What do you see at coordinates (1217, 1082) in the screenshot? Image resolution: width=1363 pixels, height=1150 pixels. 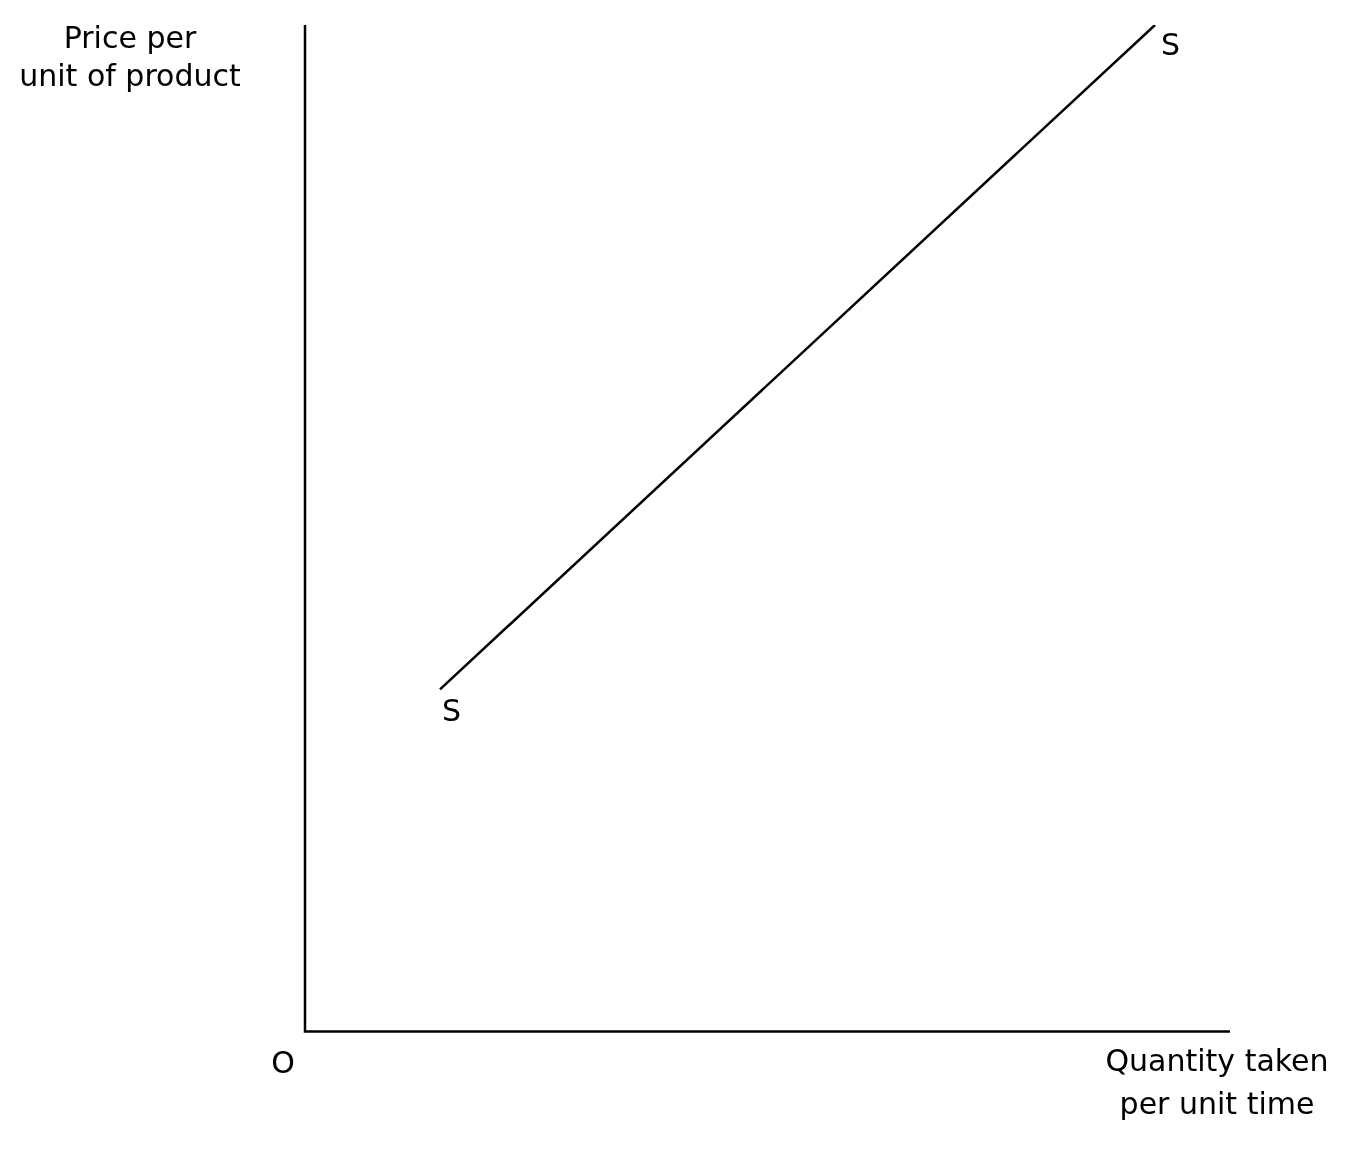 I see `x-axis-title: Quantity taken per unit time` at bounding box center [1217, 1082].